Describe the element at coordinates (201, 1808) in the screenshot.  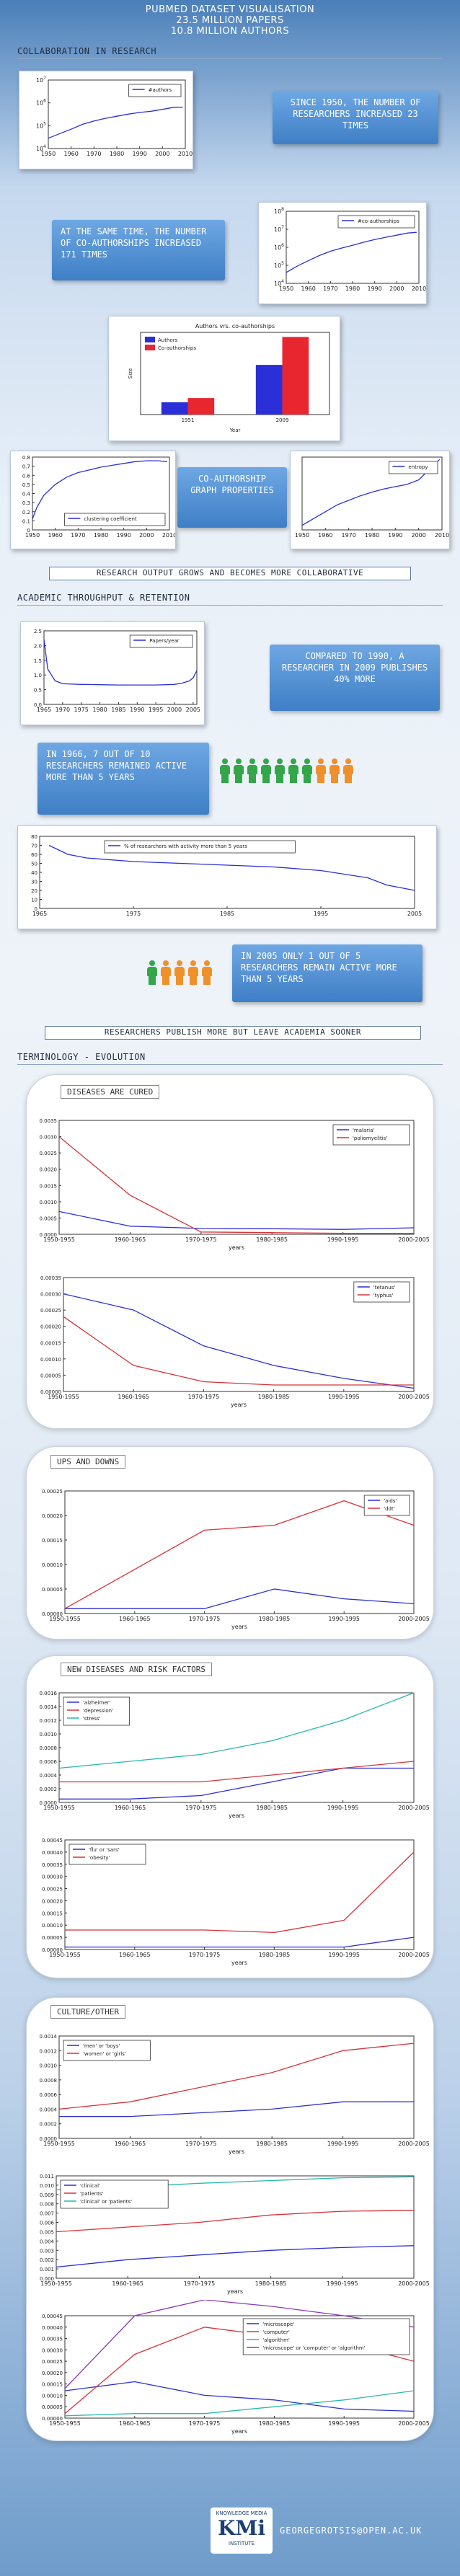
I see `x-tick-label: 1970-1975` at that location.